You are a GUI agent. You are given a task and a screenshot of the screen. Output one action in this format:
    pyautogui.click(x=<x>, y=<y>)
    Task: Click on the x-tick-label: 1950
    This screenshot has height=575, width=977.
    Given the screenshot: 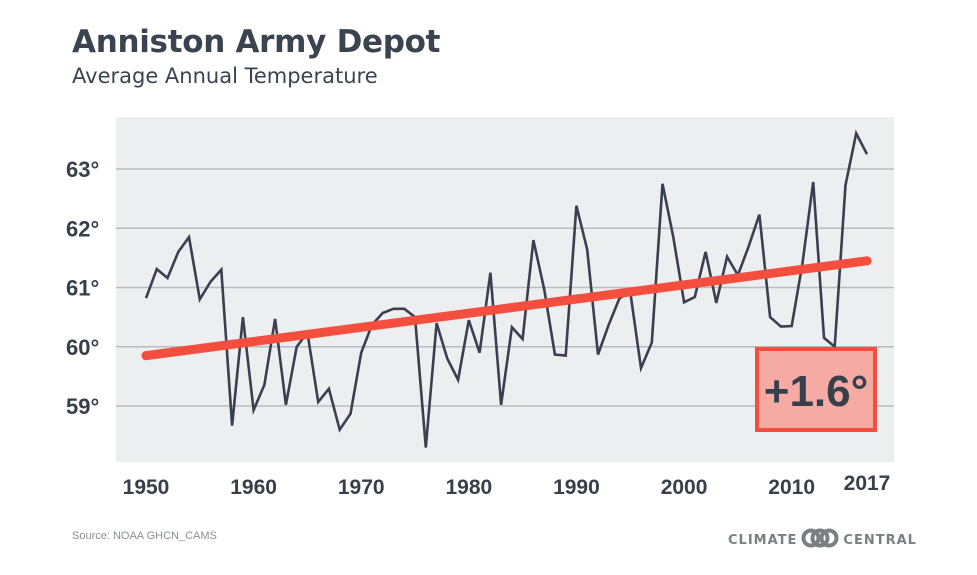 What is the action you would take?
    pyautogui.click(x=146, y=487)
    